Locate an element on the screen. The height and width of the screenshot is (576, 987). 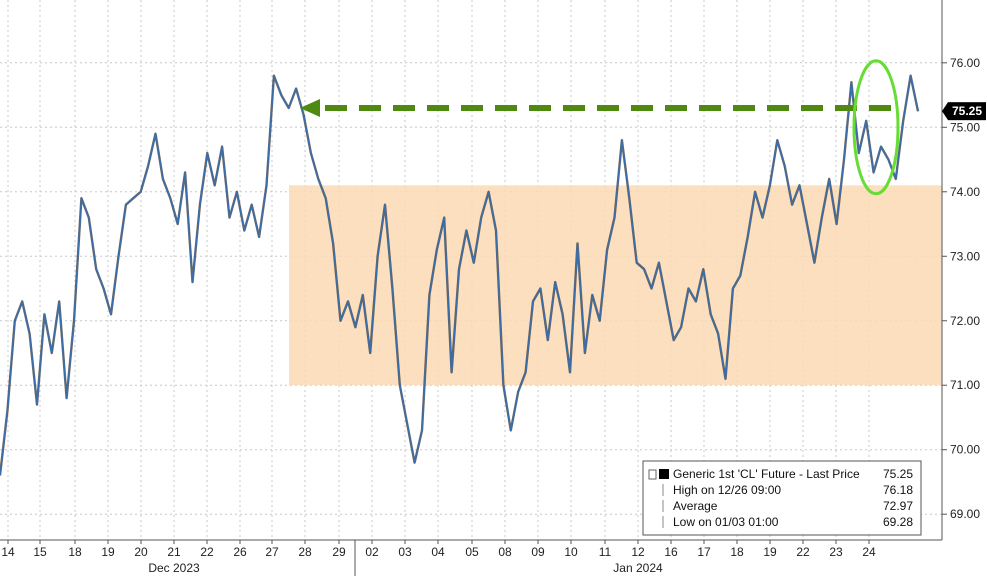
x-tick-label-2: 18 is located at coordinates (75, 552).